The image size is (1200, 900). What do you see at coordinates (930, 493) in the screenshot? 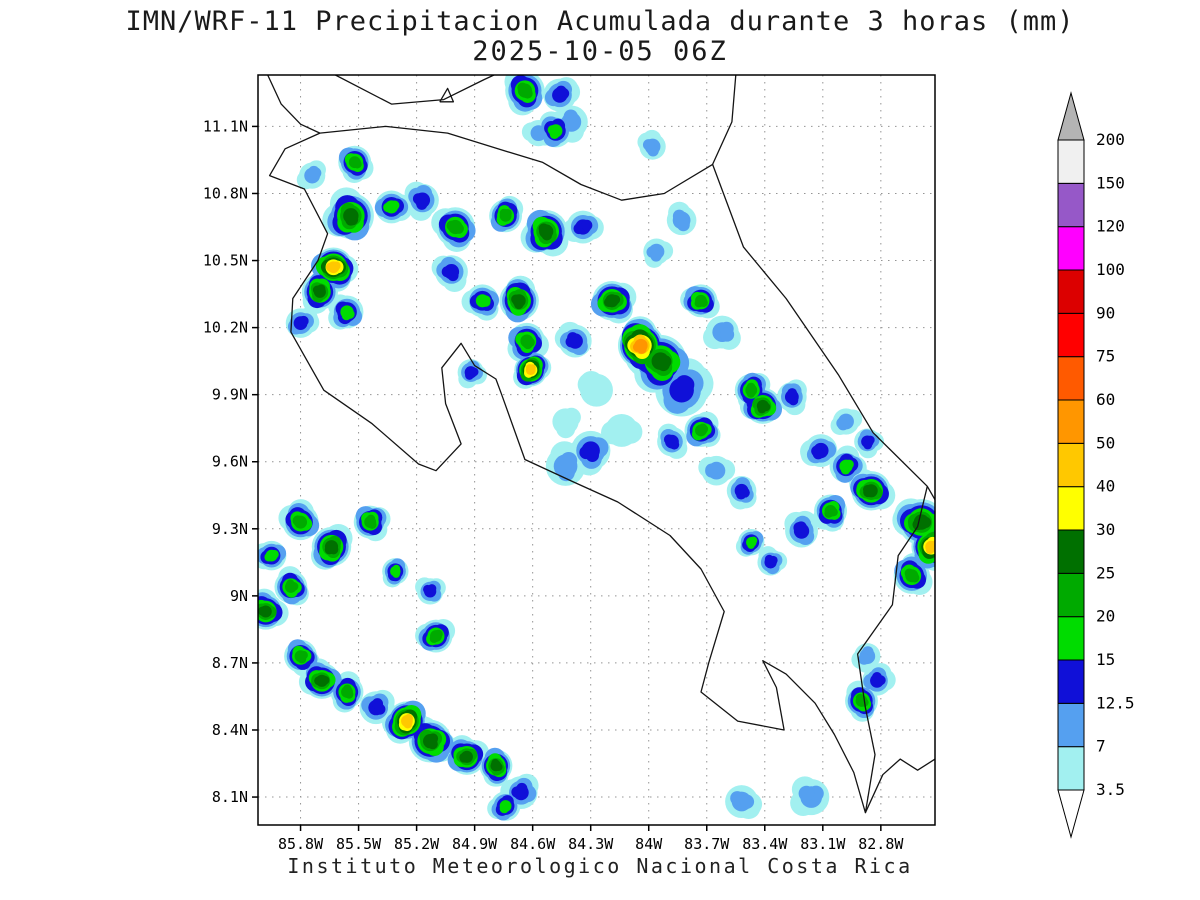
I see `coastline-panama_caribbean` at bounding box center [930, 493].